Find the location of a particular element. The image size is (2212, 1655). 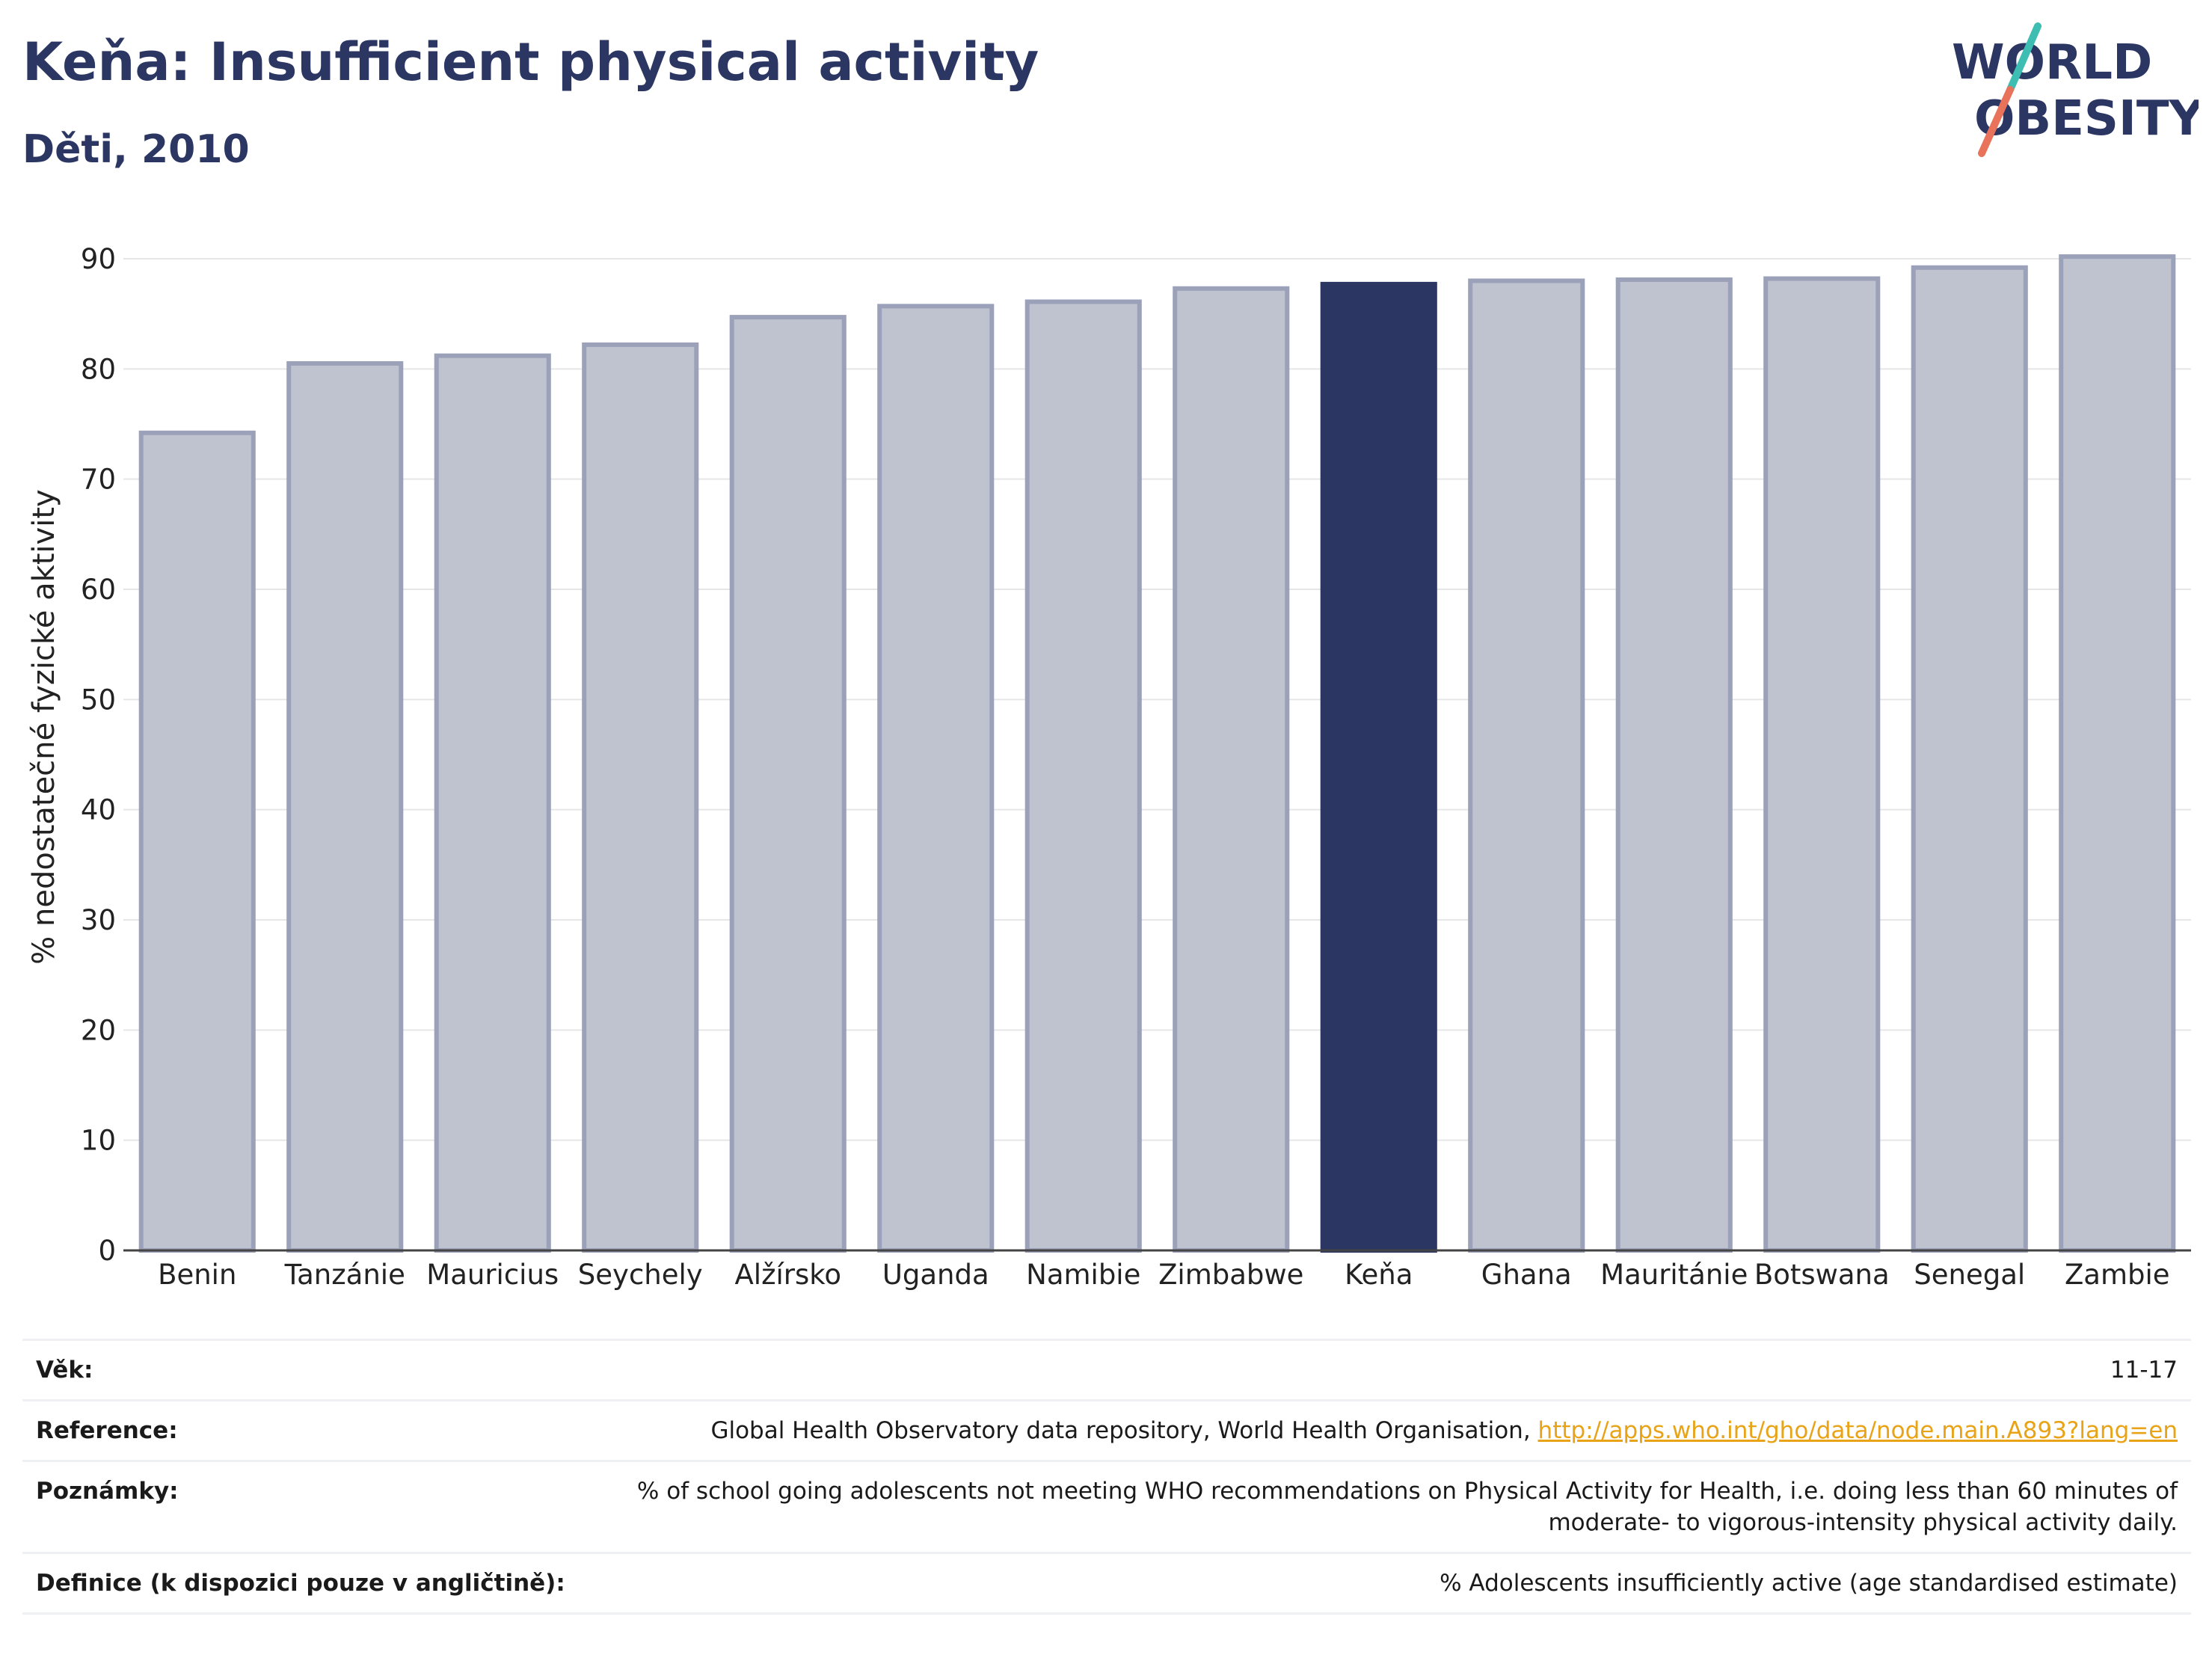

chart-title: Keňa: Insufficient physical activity is located at coordinates (530, 62).